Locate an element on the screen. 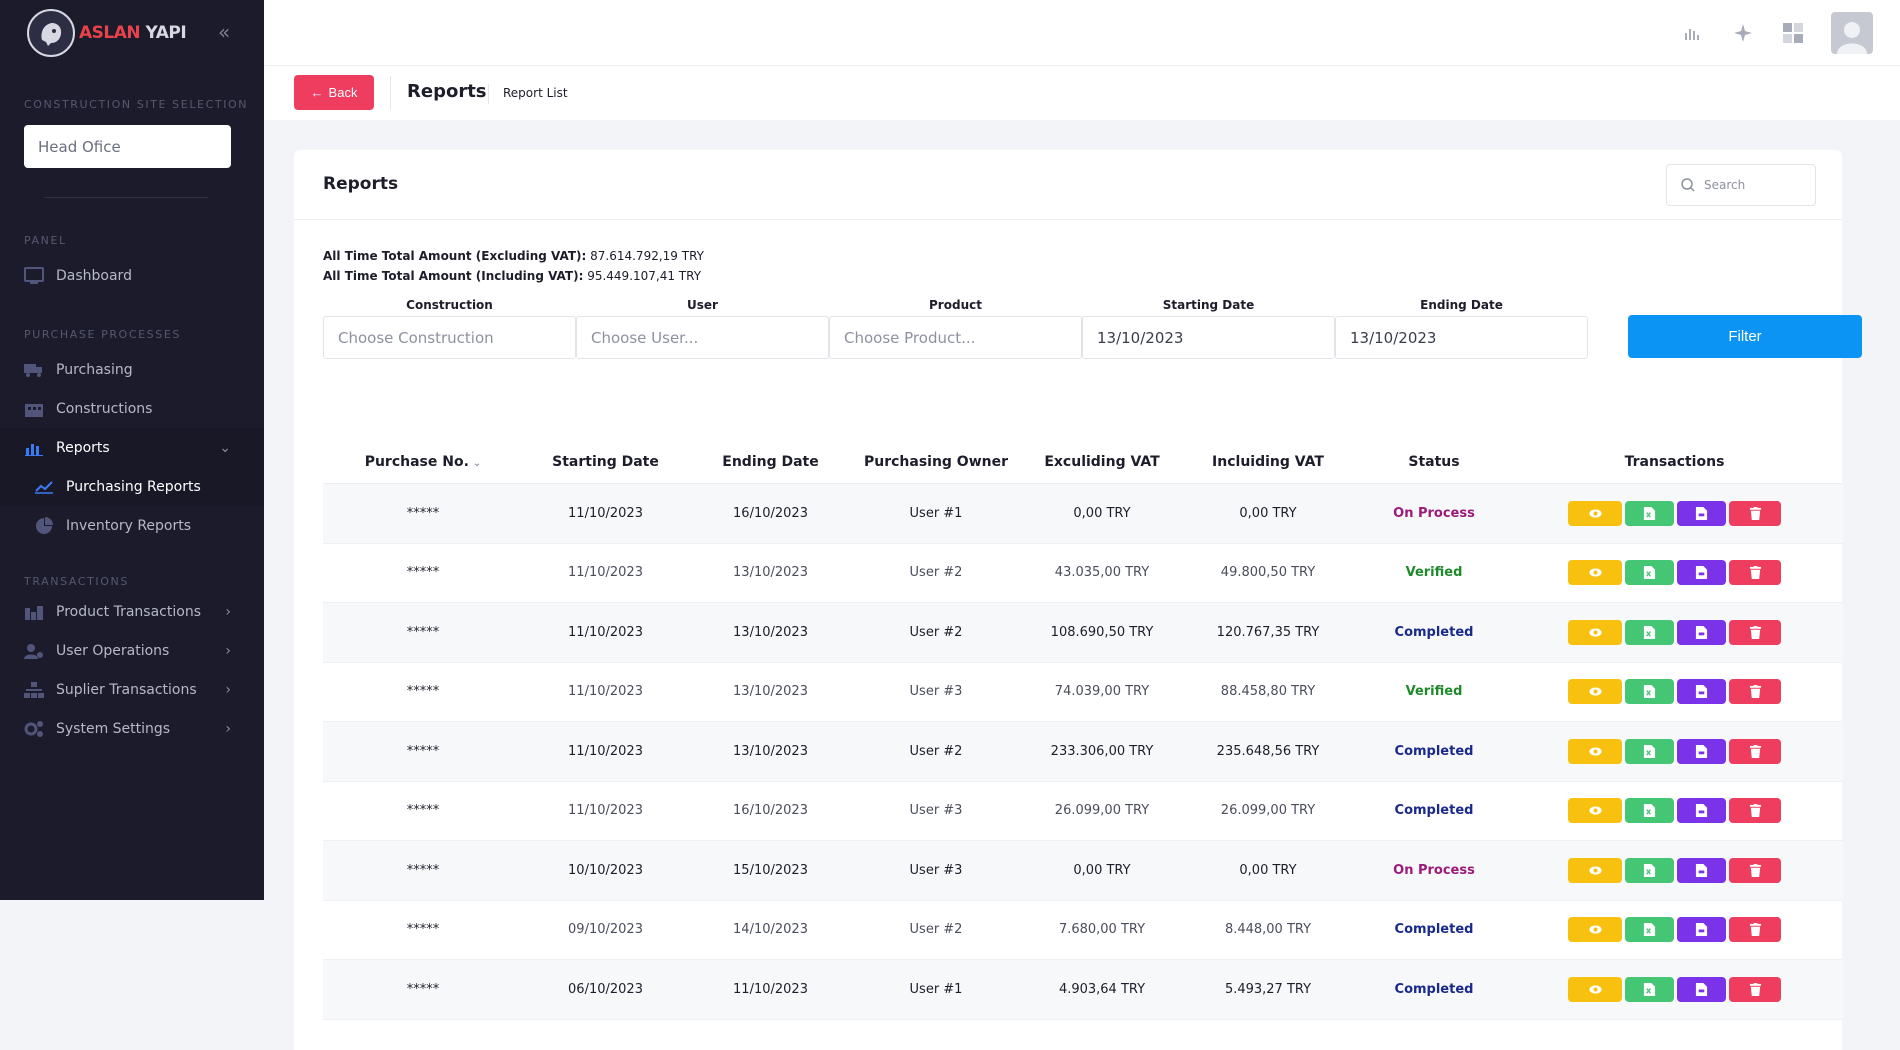 The image size is (1900, 1050). cell-including-vat: 26.099,00 TRY is located at coordinates (1268, 811).